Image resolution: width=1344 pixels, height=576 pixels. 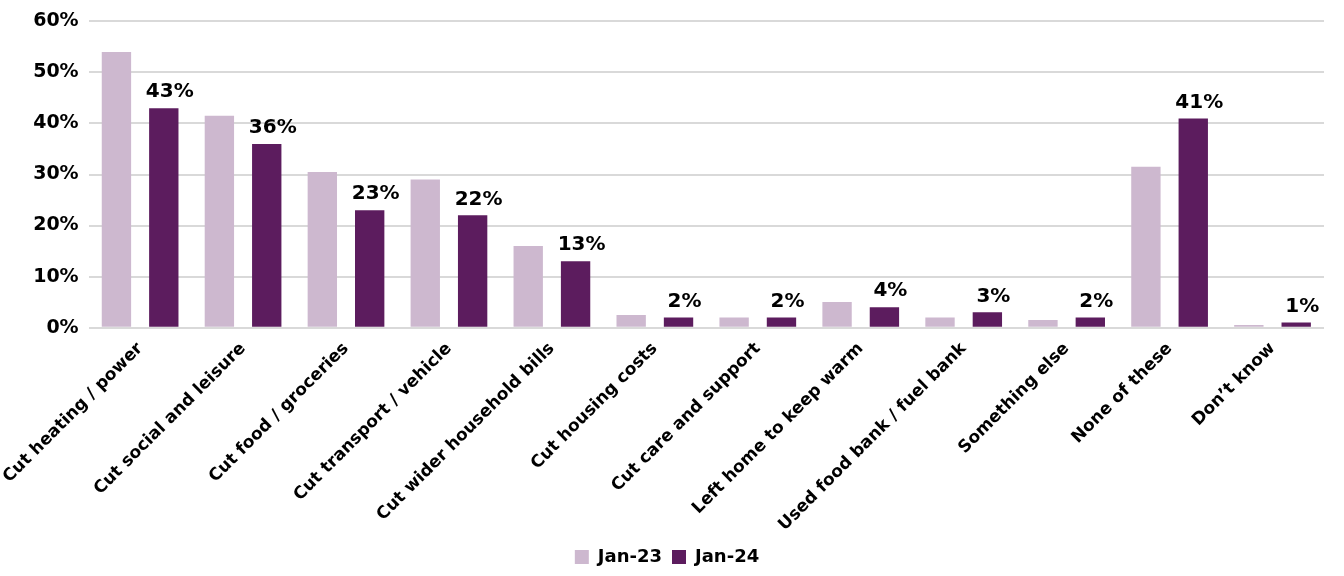 I want to click on y-tick-label: 10%, so click(x=56, y=274).